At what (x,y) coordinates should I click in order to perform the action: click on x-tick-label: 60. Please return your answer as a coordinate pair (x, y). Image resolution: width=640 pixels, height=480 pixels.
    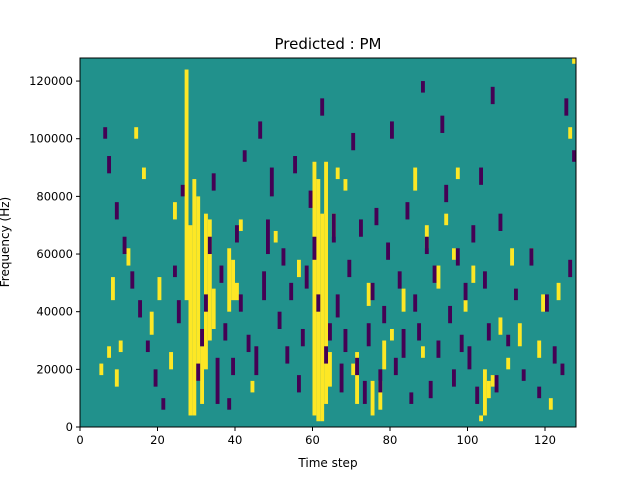
    Looking at the image, I should click on (312, 440).